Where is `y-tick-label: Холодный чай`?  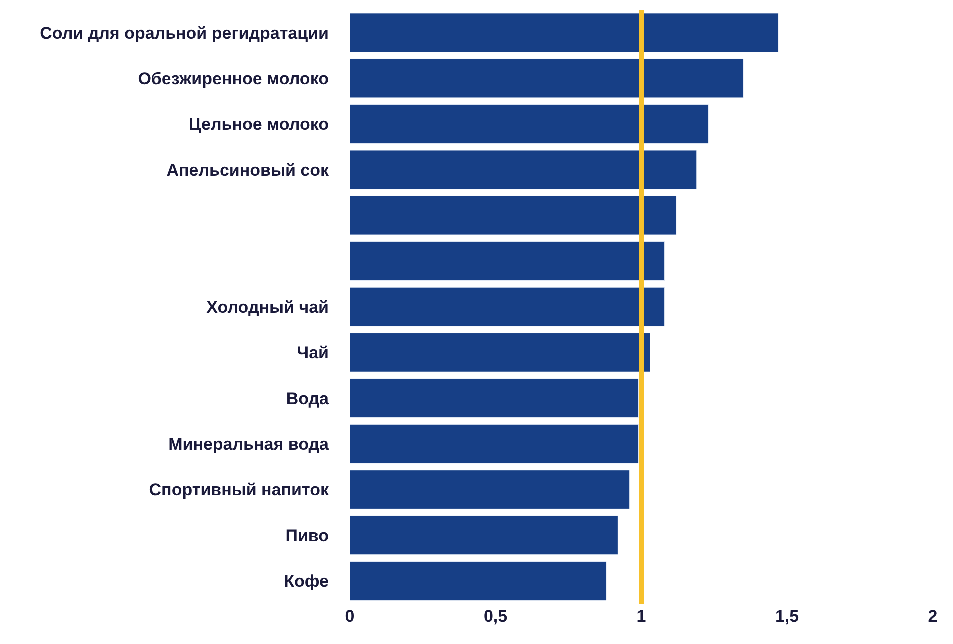
y-tick-label: Холодный чай is located at coordinates (267, 307).